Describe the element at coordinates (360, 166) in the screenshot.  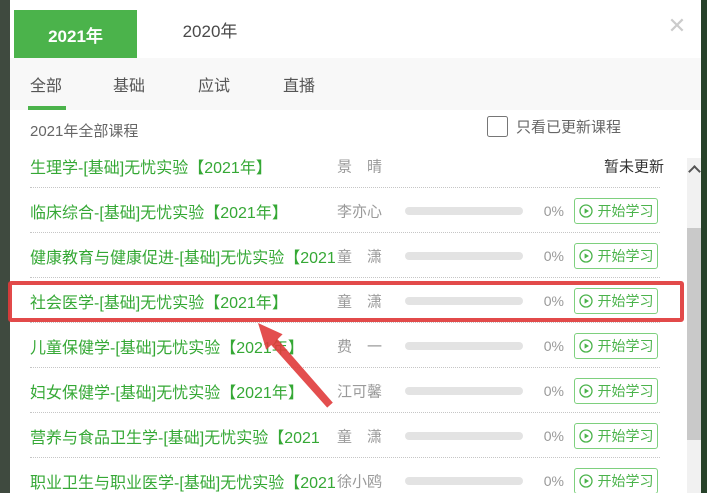
I see `teacher-name: 景 晴` at that location.